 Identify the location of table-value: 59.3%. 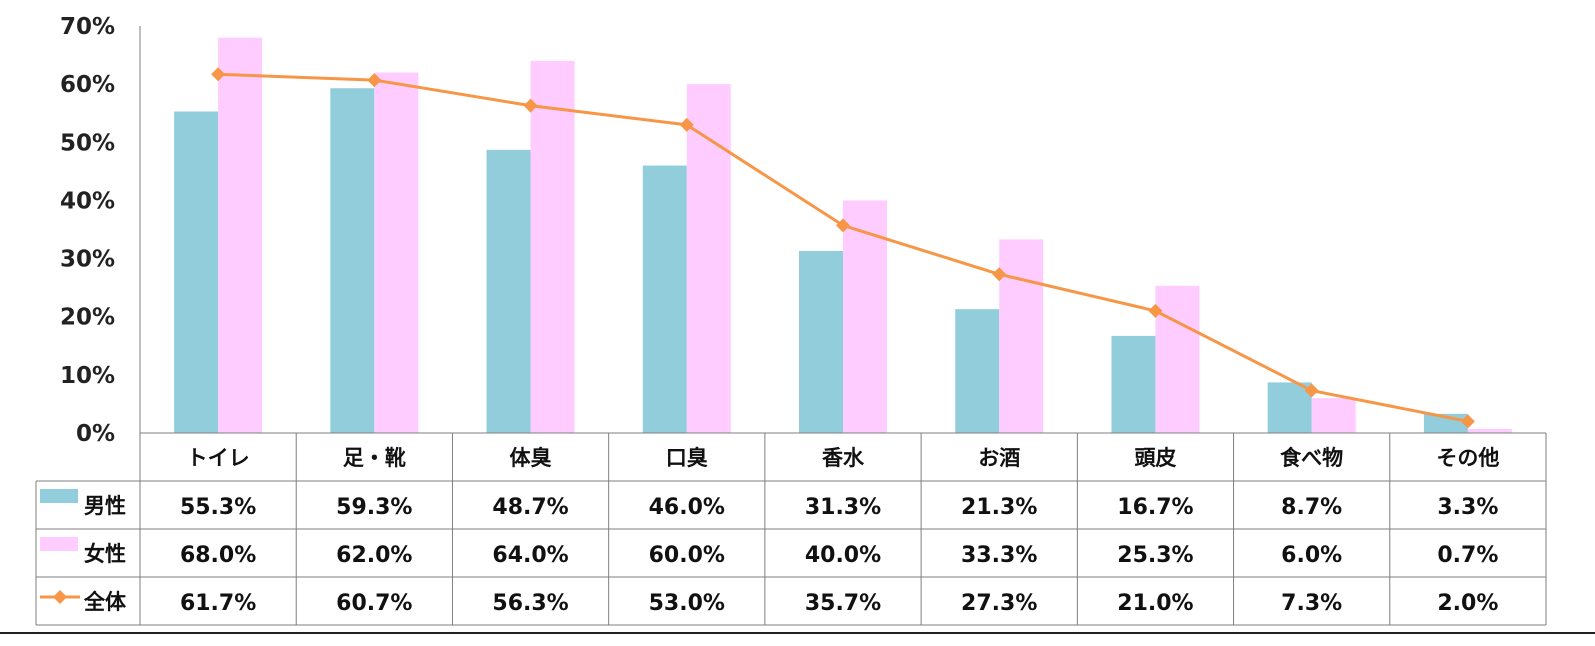
(374, 507).